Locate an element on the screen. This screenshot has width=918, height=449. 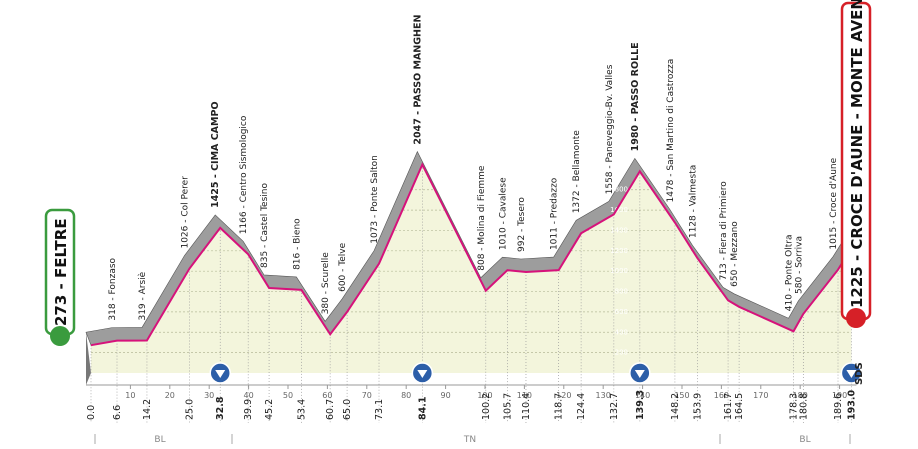
km-label: 180.8 is located at coordinates (803, 406).